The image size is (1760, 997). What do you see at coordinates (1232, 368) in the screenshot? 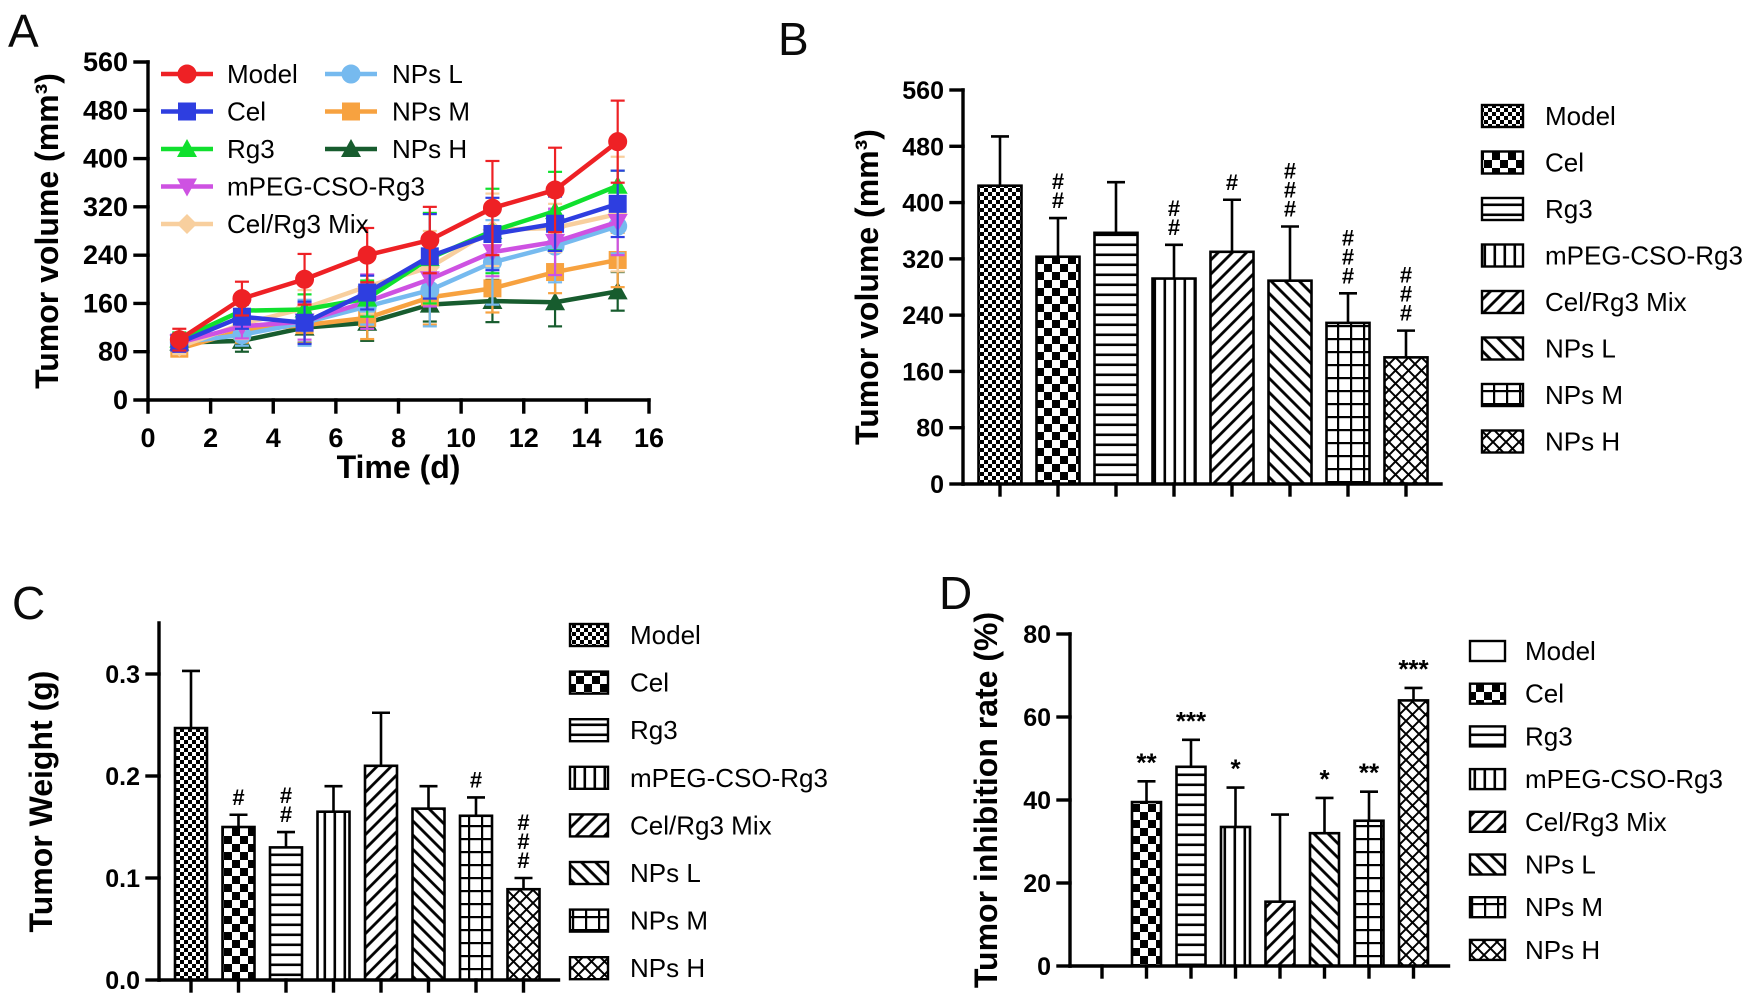
I see `bar-cel-rg3-mix` at bounding box center [1232, 368].